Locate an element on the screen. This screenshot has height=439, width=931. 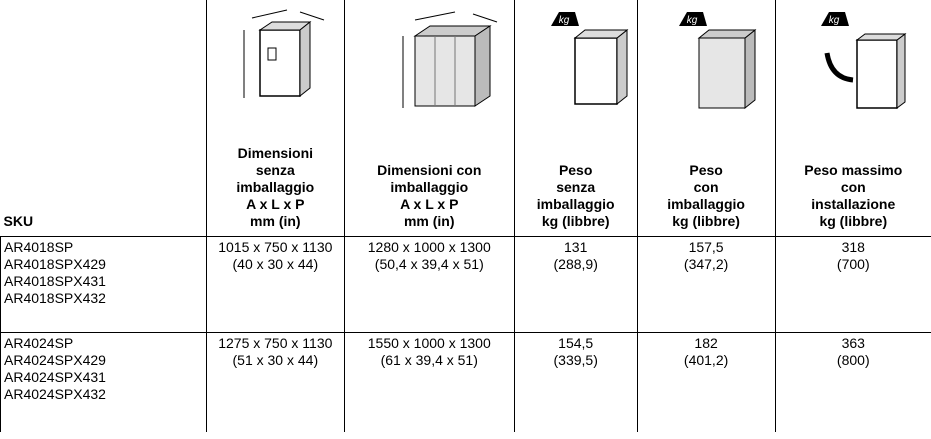
icon-dimensions-packed is located at coordinates (450, 59).